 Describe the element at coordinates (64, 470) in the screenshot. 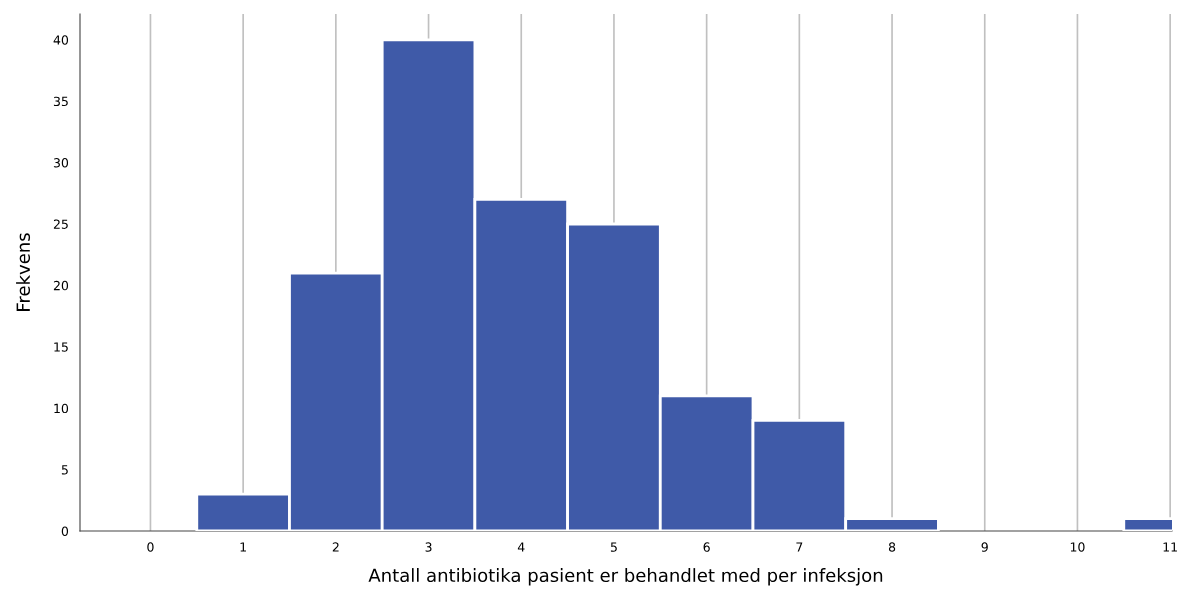

I see `y-tick-label: 5` at that location.